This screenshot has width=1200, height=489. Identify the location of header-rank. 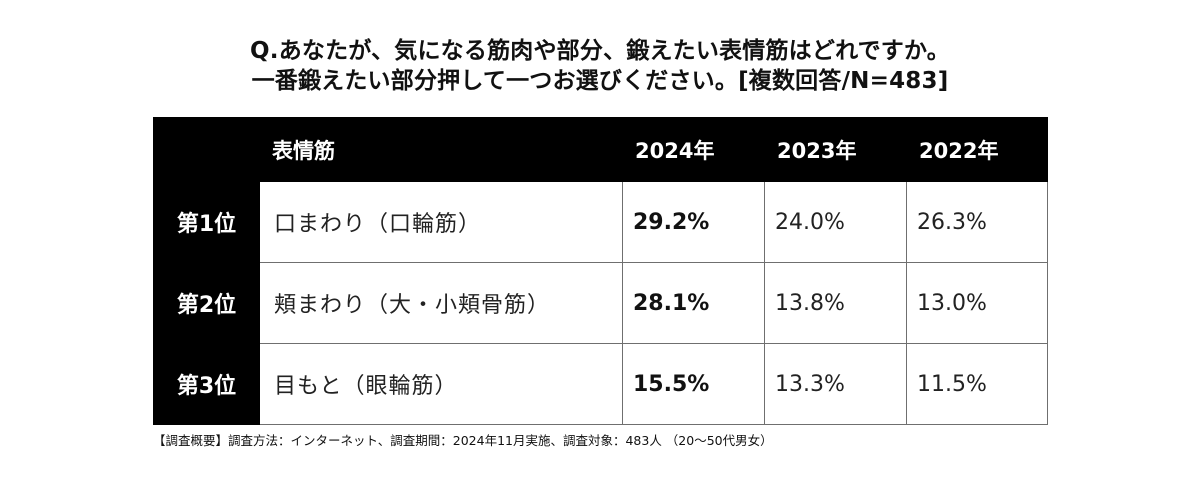
(206, 149).